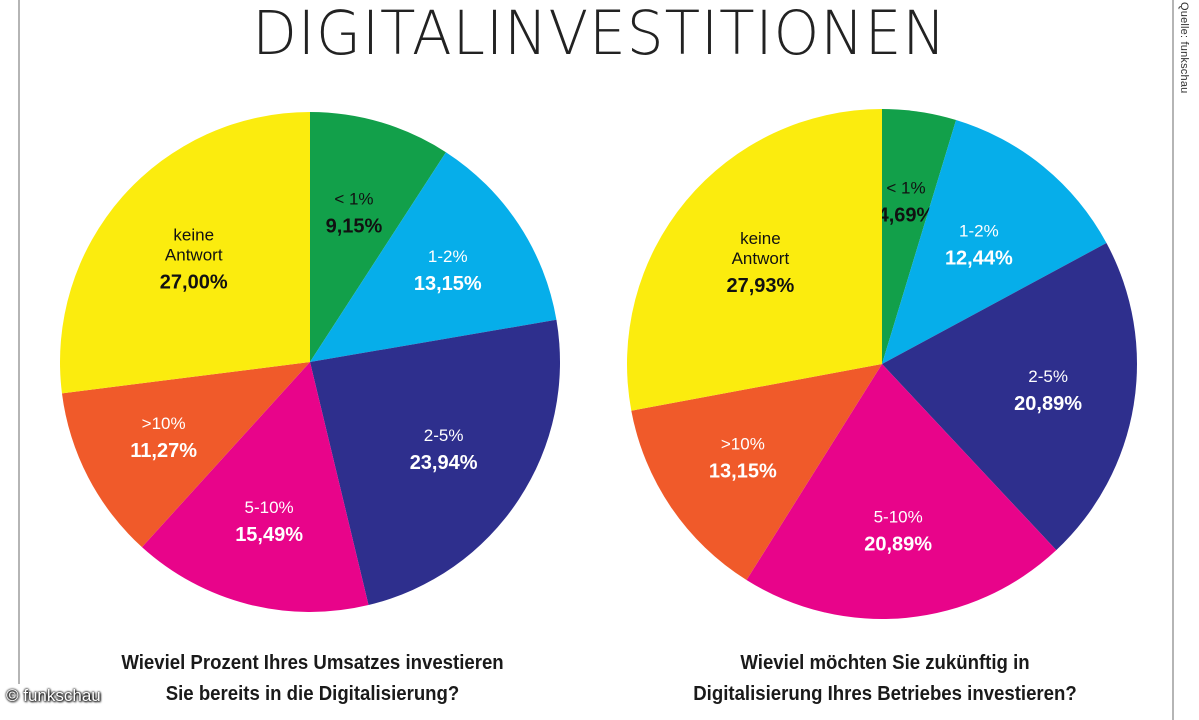  Describe the element at coordinates (53, 695) in the screenshot. I see `watermark: © funkschau` at that location.